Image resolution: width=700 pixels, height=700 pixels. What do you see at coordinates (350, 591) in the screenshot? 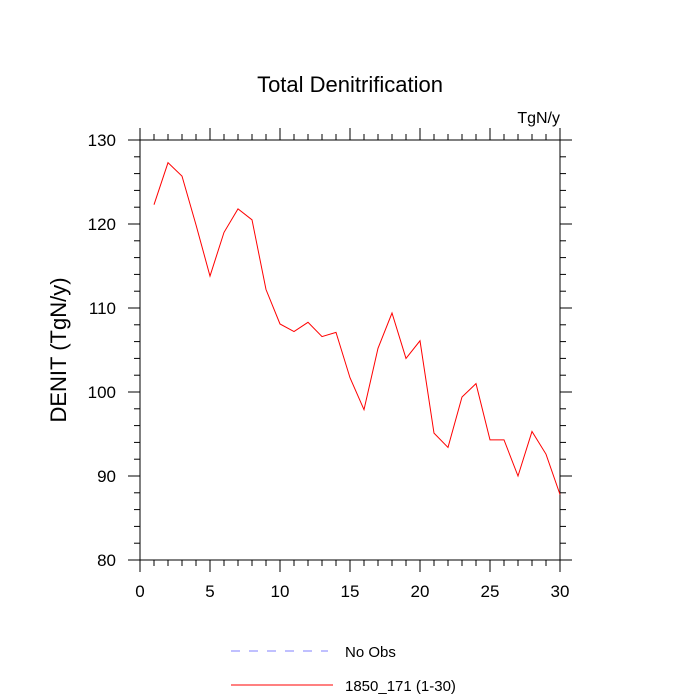
I see `x-tick-label: 15` at bounding box center [350, 591].